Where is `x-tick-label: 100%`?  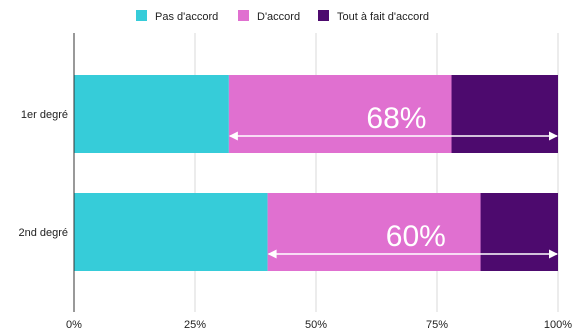
x-tick-label: 100% is located at coordinates (558, 325).